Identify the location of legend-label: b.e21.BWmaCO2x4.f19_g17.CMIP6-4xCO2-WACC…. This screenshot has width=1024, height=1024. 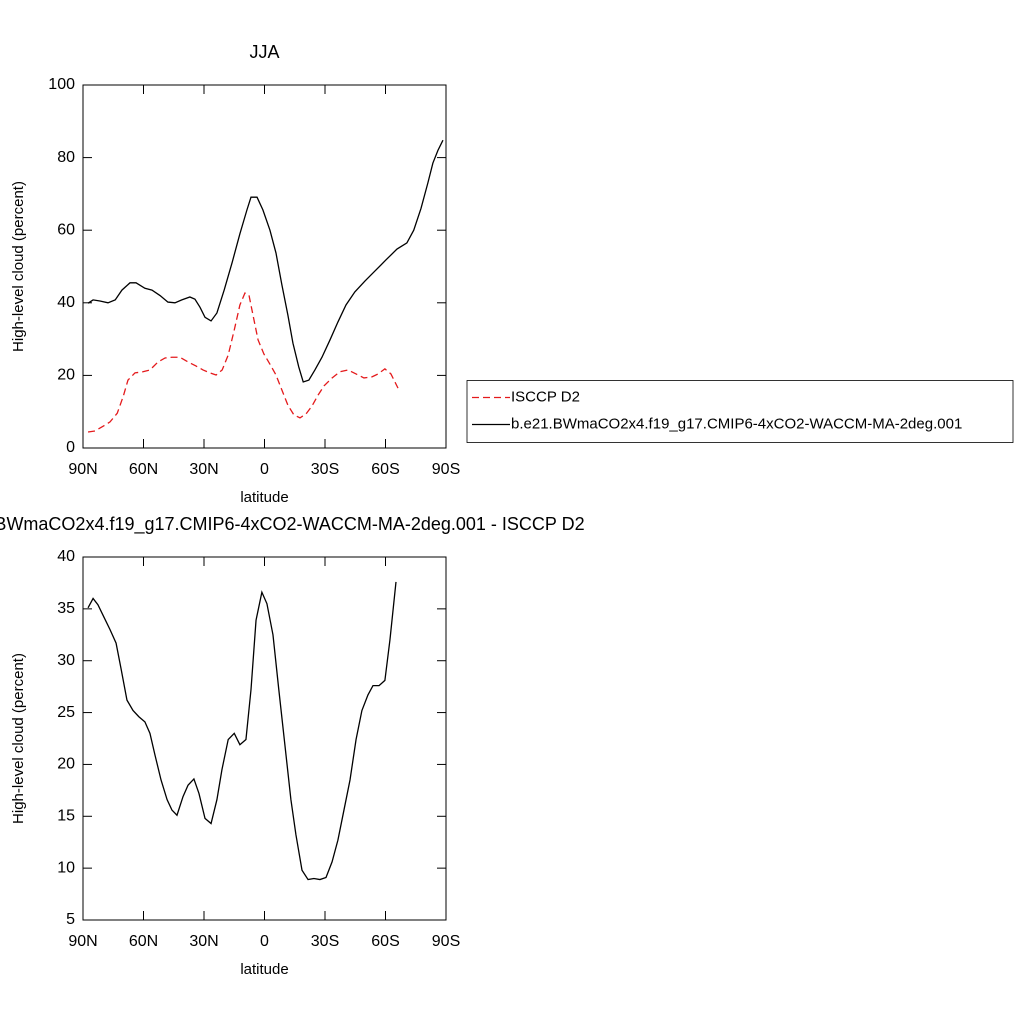
(736, 423).